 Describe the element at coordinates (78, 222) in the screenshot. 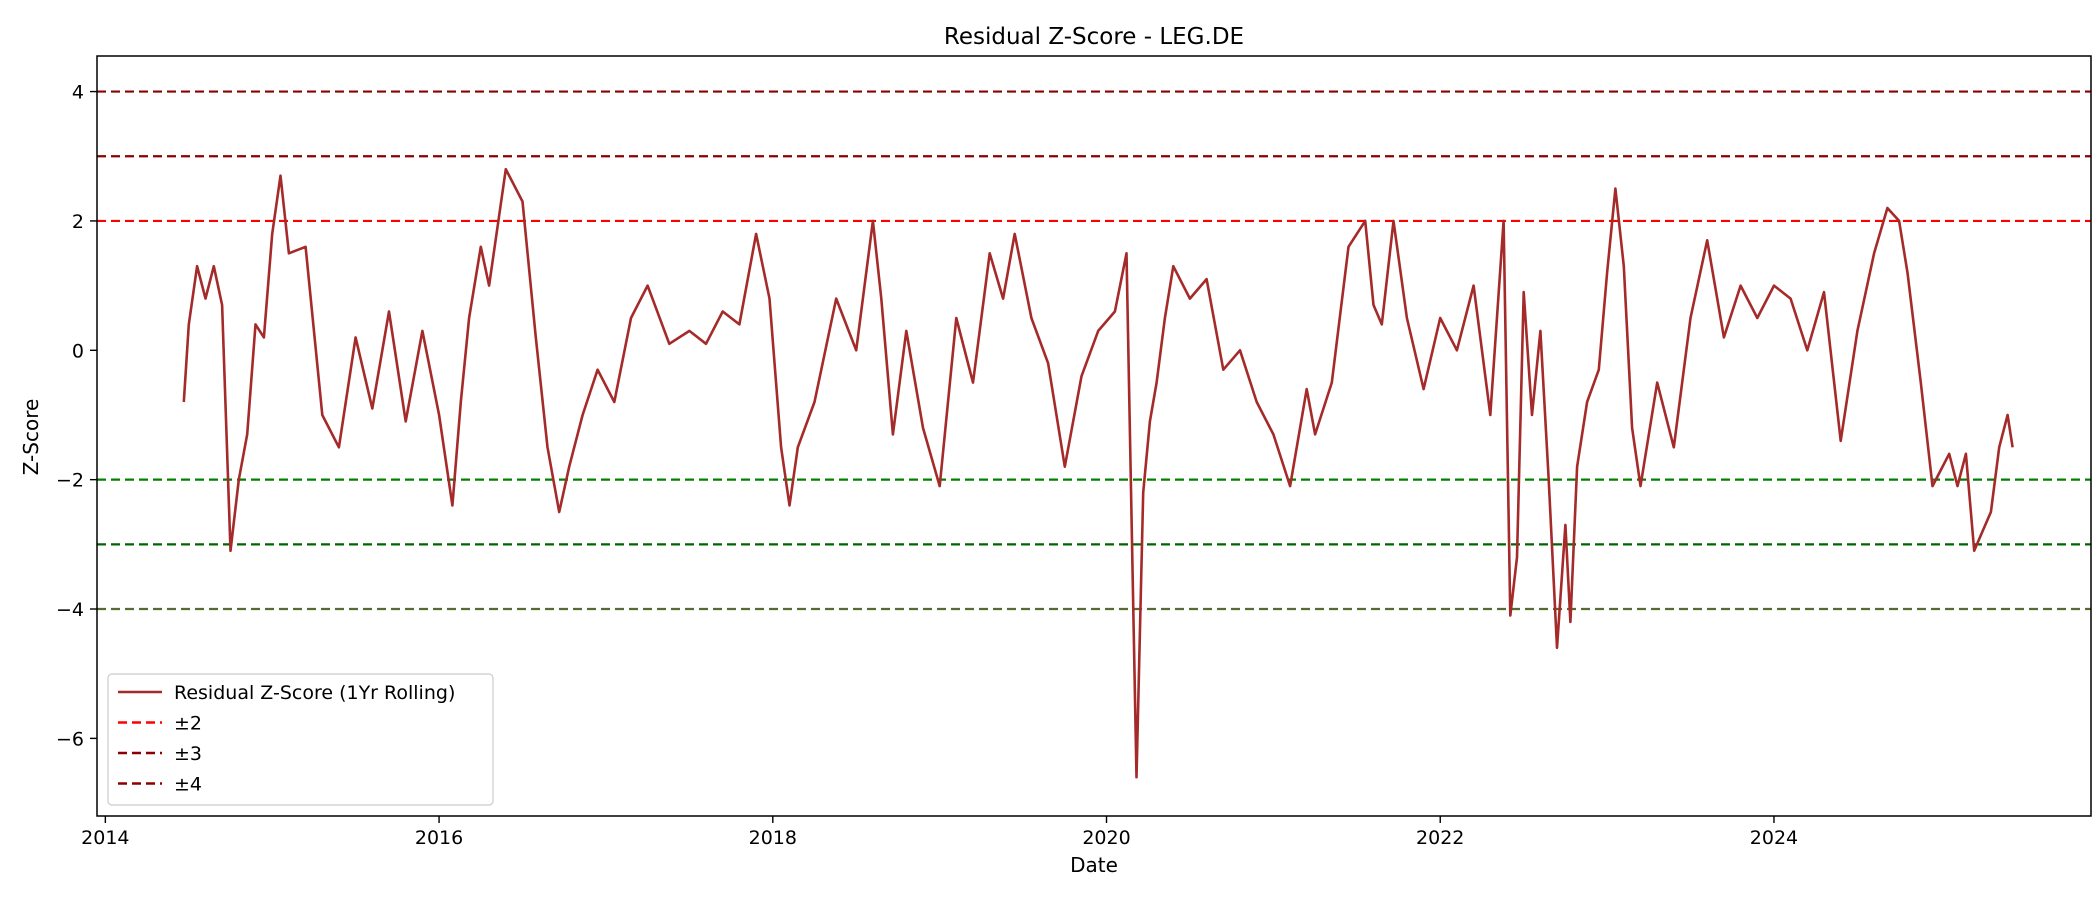

I see `y-tick-label: 2` at that location.